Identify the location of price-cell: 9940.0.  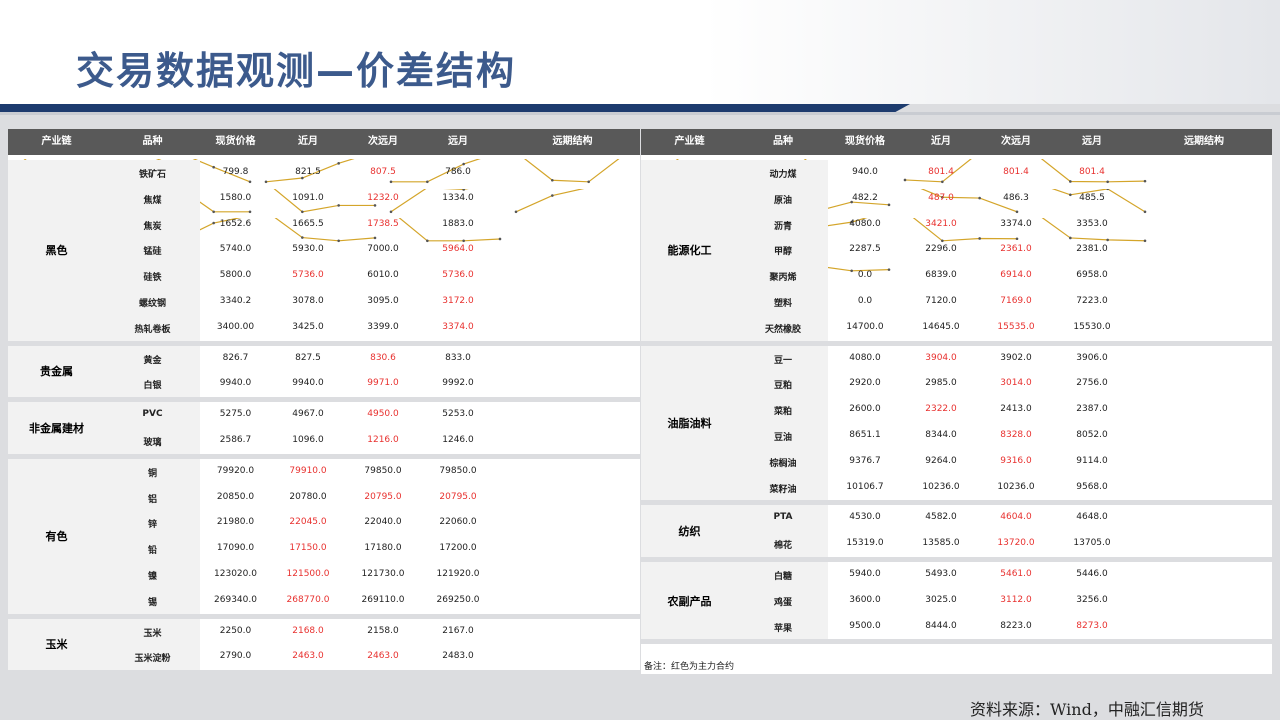
(235, 383).